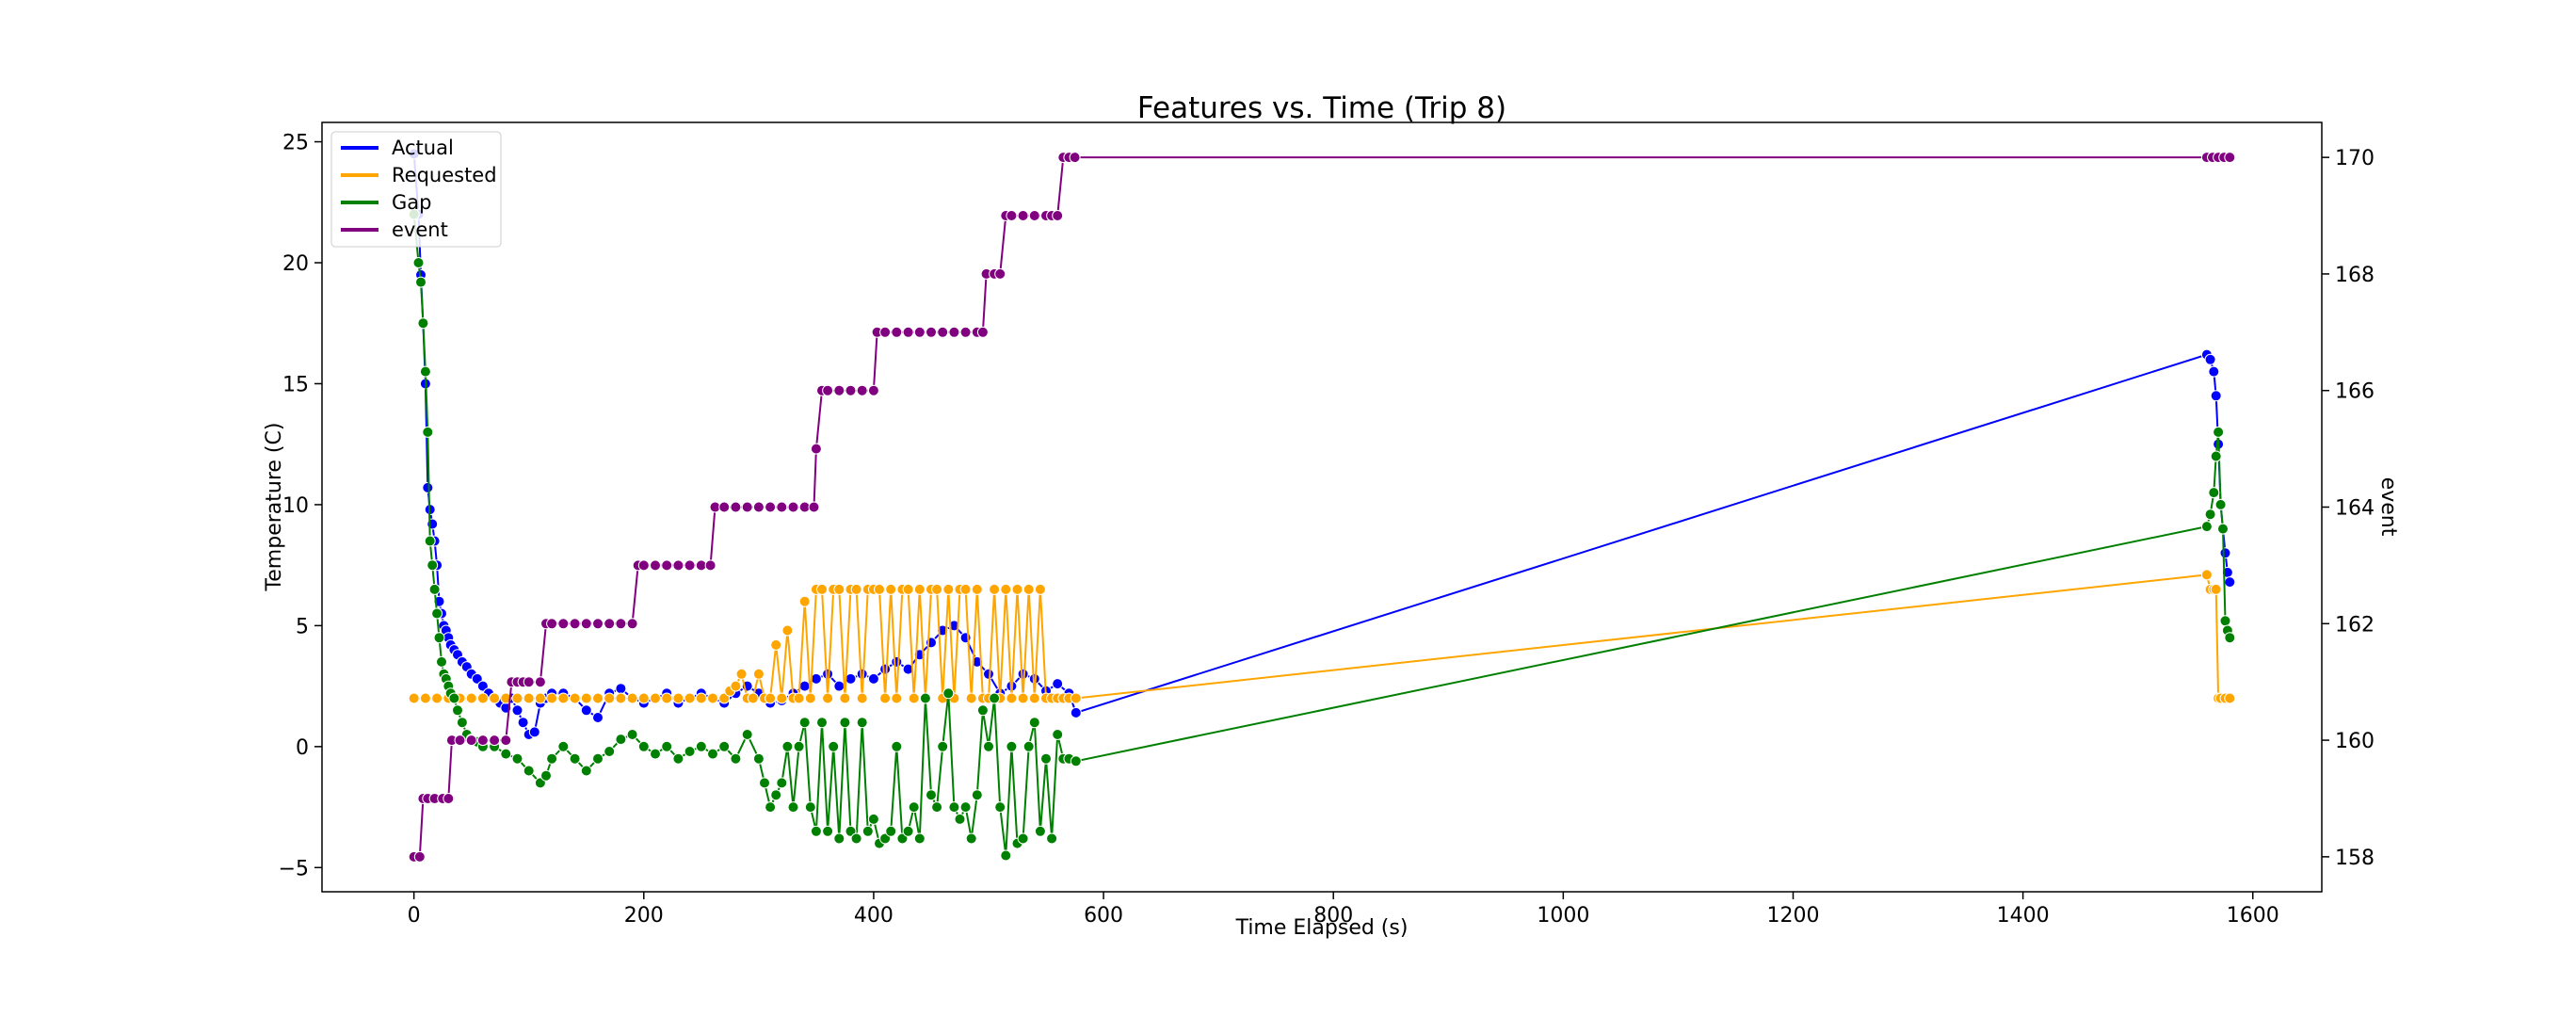  What do you see at coordinates (1322, 637) in the screenshot?
I see `series-requested` at bounding box center [1322, 637].